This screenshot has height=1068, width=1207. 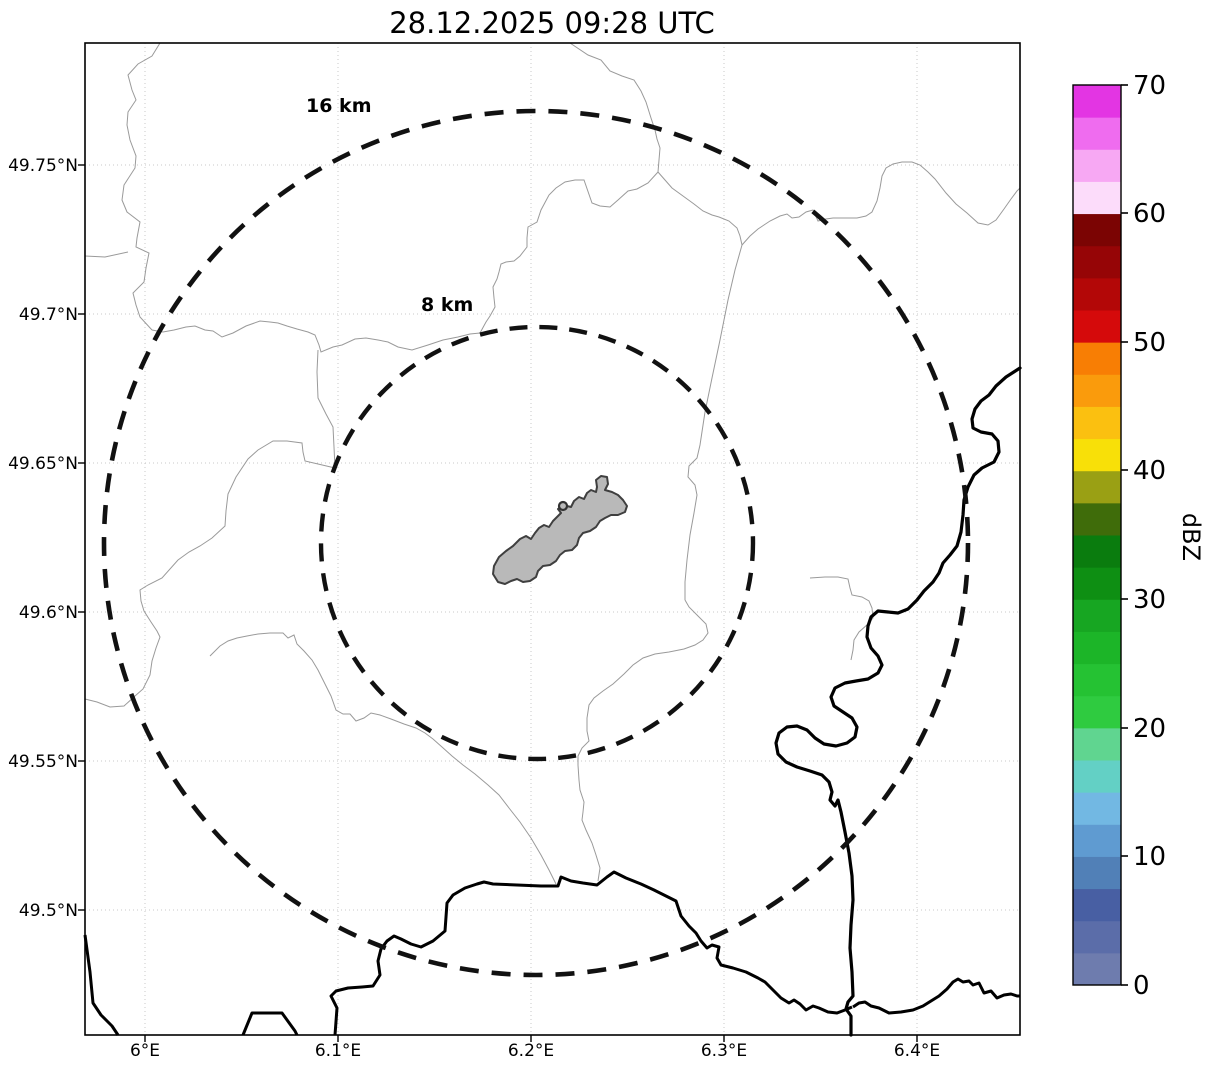 I want to click on x-tick-label: 6°E, so click(x=145, y=1051).